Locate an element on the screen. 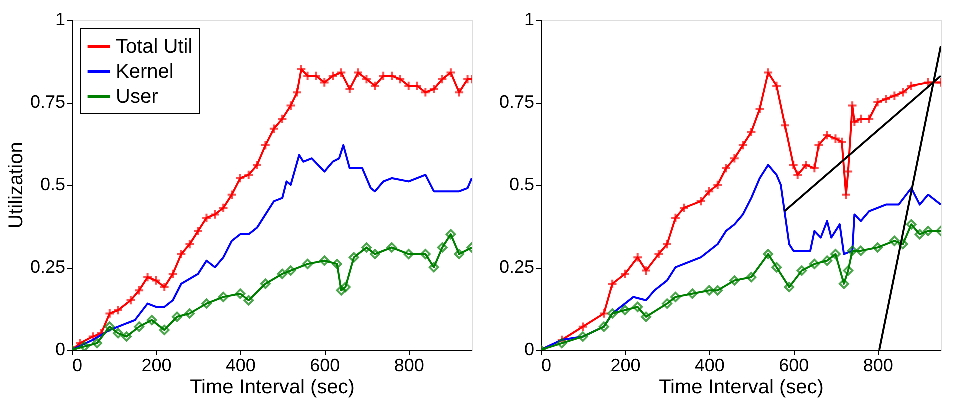  y-axis-title: Utilization is located at coordinates (16, 185).